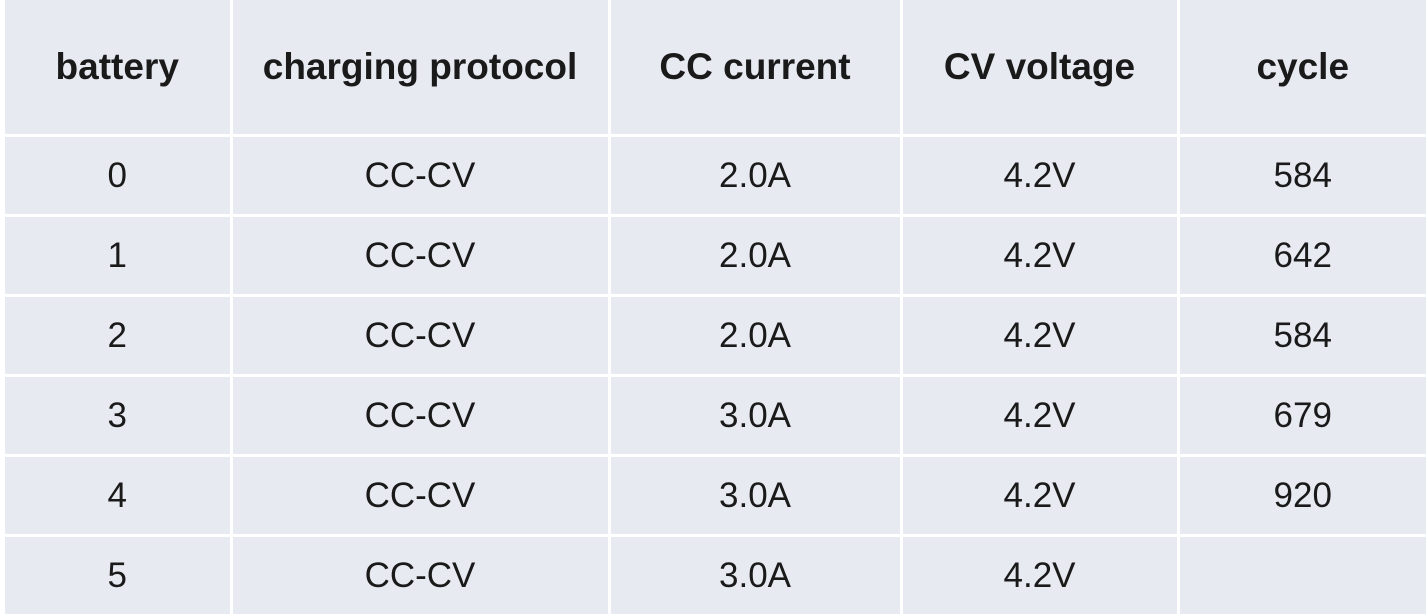  I want to click on table-row: 5 CC-CV 3.0A 4.2V, so click(715, 574).